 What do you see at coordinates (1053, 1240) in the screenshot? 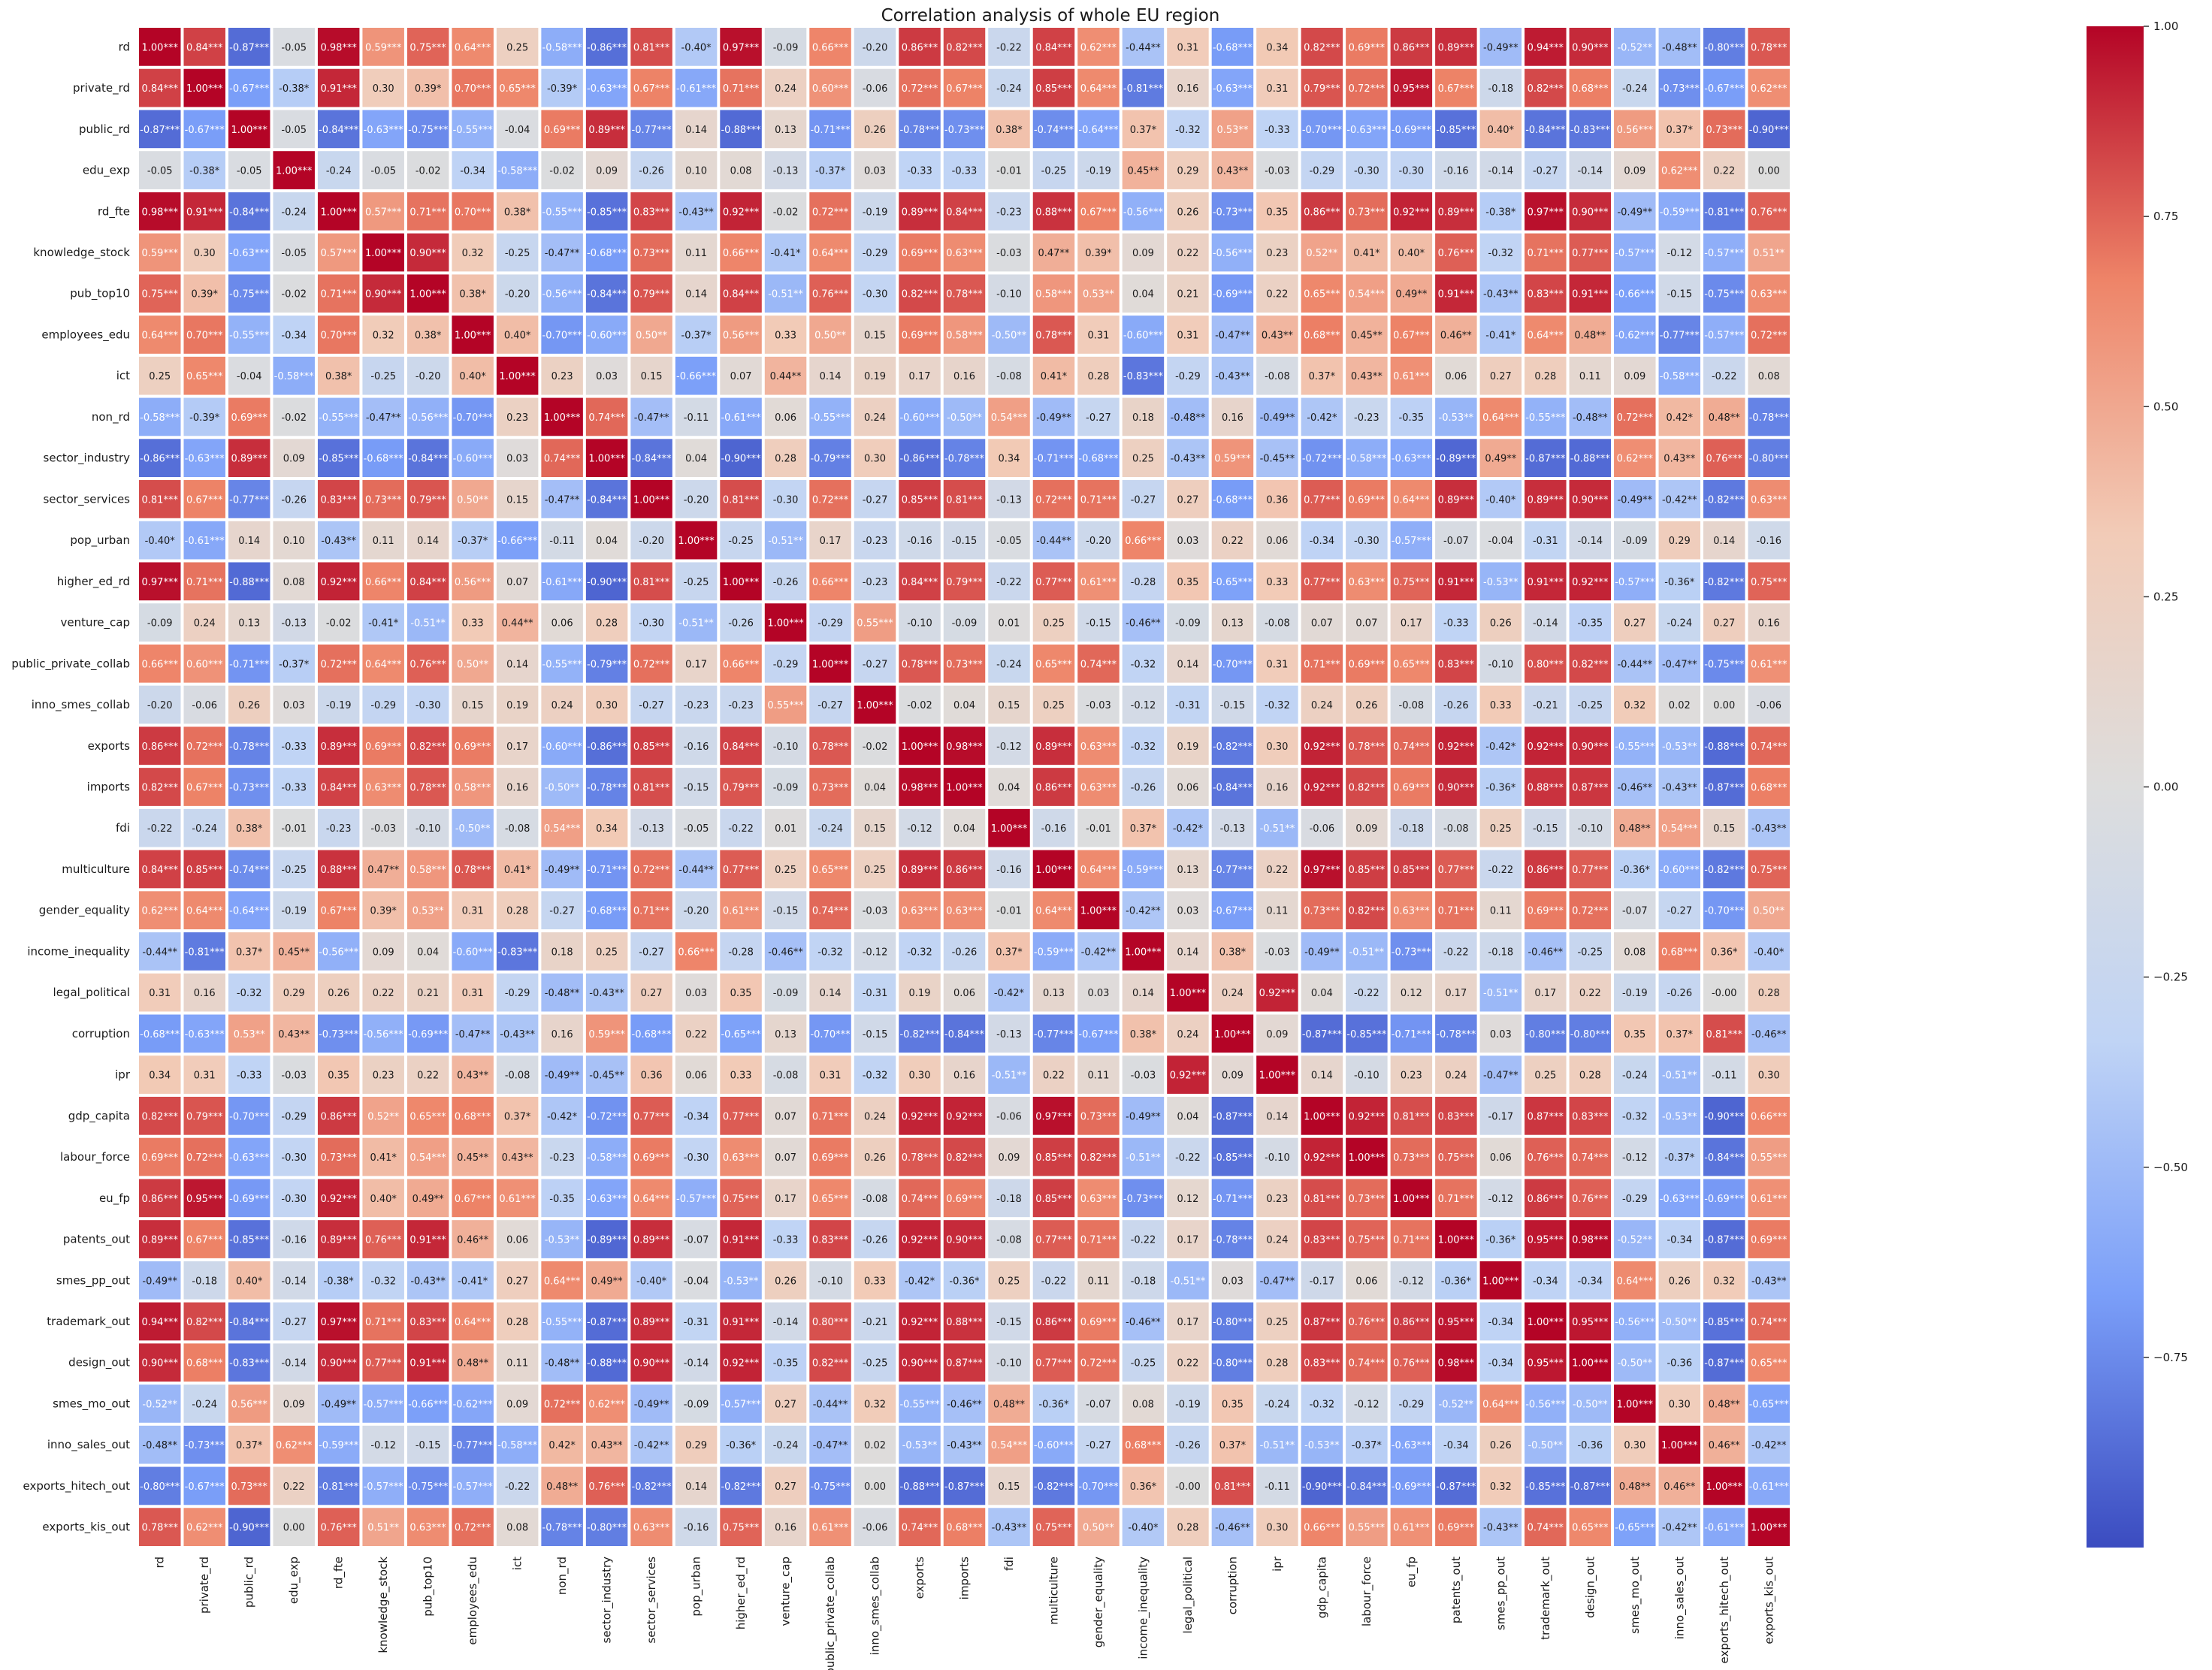
I see `heatmap-cell-label: 0.77***` at bounding box center [1053, 1240].